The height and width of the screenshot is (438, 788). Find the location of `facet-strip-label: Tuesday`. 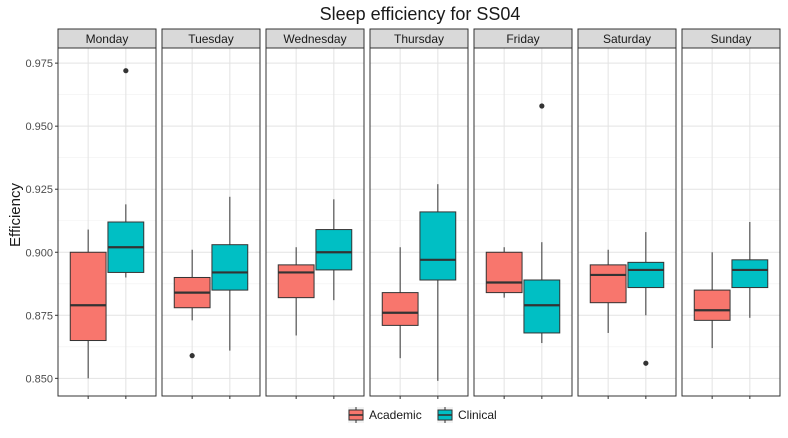

facet-strip-label: Tuesday is located at coordinates (211, 39).